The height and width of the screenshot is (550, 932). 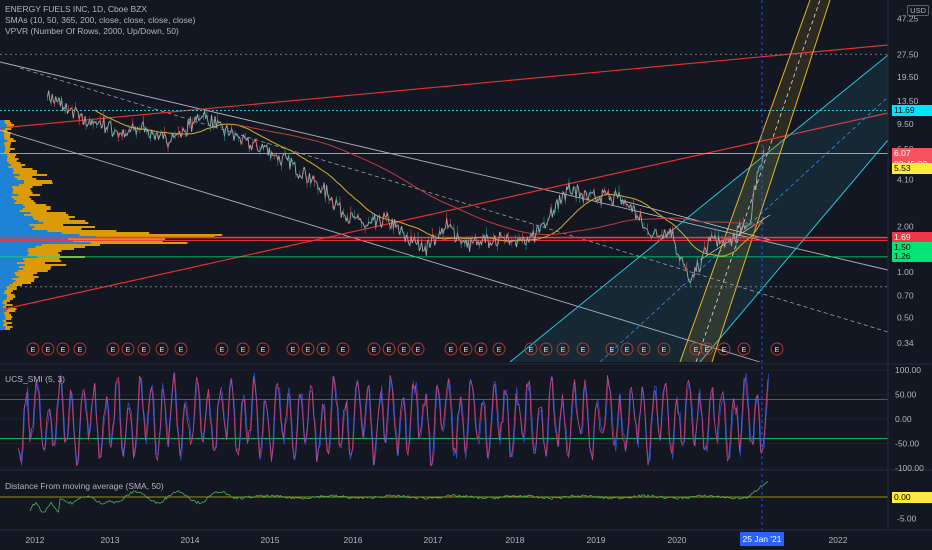 What do you see at coordinates (771, 181) in the screenshot?
I see `yellow-channel-right` at bounding box center [771, 181].